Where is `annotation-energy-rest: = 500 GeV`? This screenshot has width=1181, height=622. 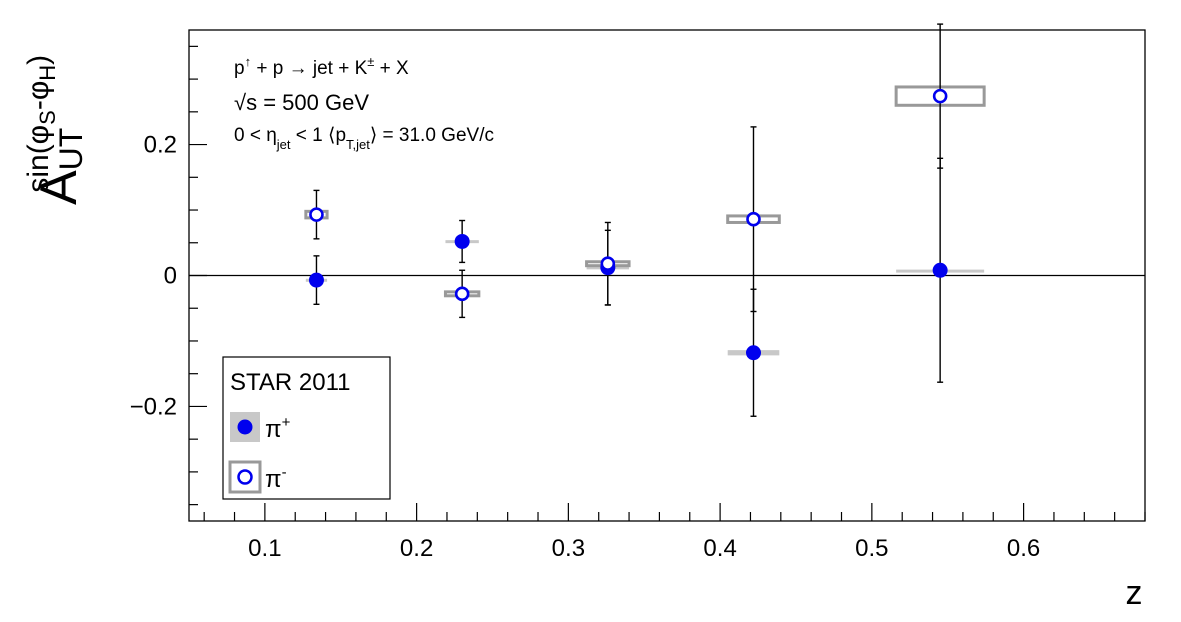 annotation-energy-rest: = 500 GeV is located at coordinates (313, 102).